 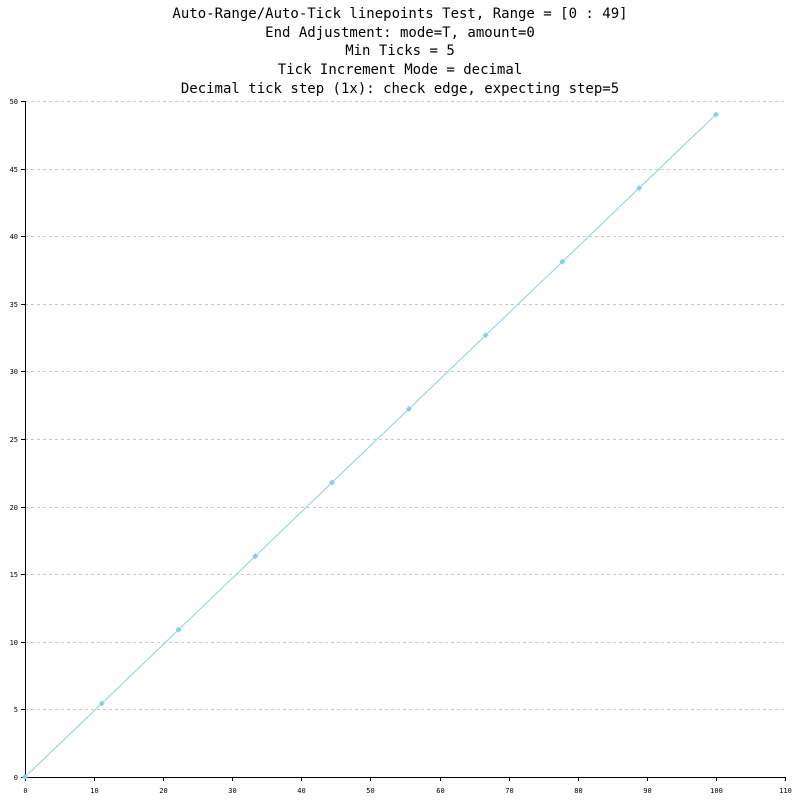 I want to click on x-tick-label: 20, so click(x=163, y=791).